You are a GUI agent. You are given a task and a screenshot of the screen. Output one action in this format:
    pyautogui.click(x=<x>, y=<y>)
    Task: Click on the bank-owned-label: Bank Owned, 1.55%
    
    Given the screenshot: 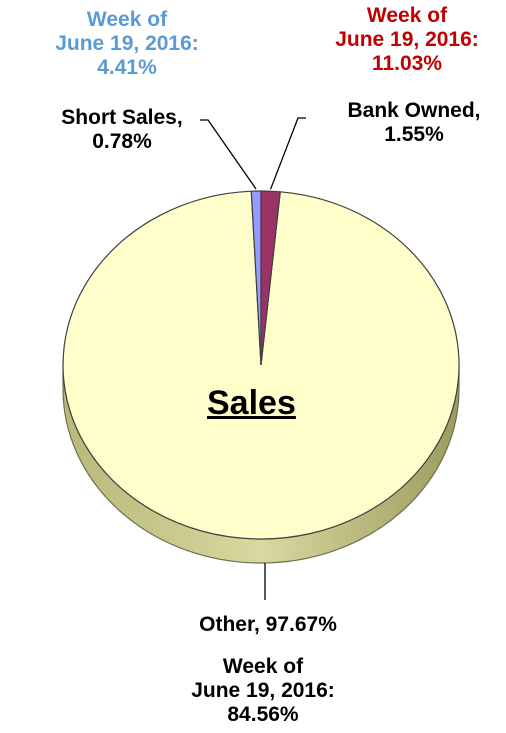 What is the action you would take?
    pyautogui.click(x=414, y=123)
    